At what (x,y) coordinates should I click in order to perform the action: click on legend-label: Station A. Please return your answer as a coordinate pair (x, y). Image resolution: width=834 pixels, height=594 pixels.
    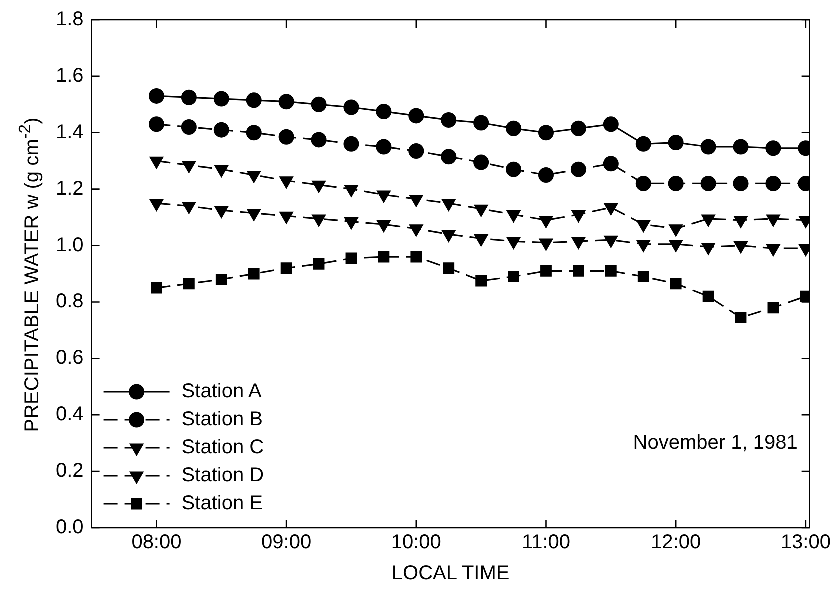
    Looking at the image, I should click on (222, 391).